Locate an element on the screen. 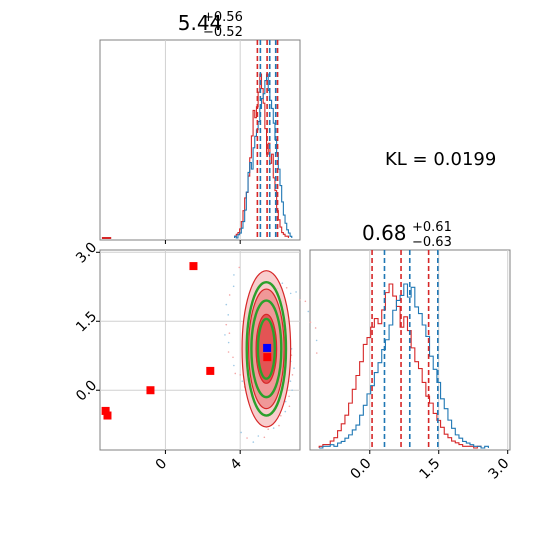 The height and width of the screenshot is (550, 550). hist2-blue-series is located at coordinates (404, 366).